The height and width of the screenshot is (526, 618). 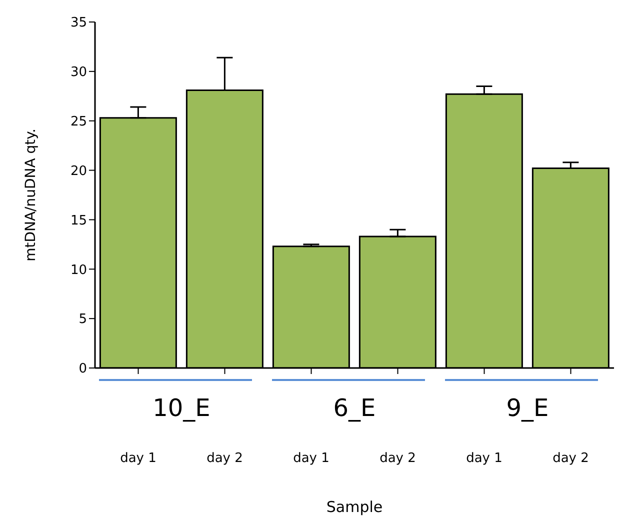 What do you see at coordinates (78, 72) in the screenshot?
I see `y-tick-label: 30` at bounding box center [78, 72].